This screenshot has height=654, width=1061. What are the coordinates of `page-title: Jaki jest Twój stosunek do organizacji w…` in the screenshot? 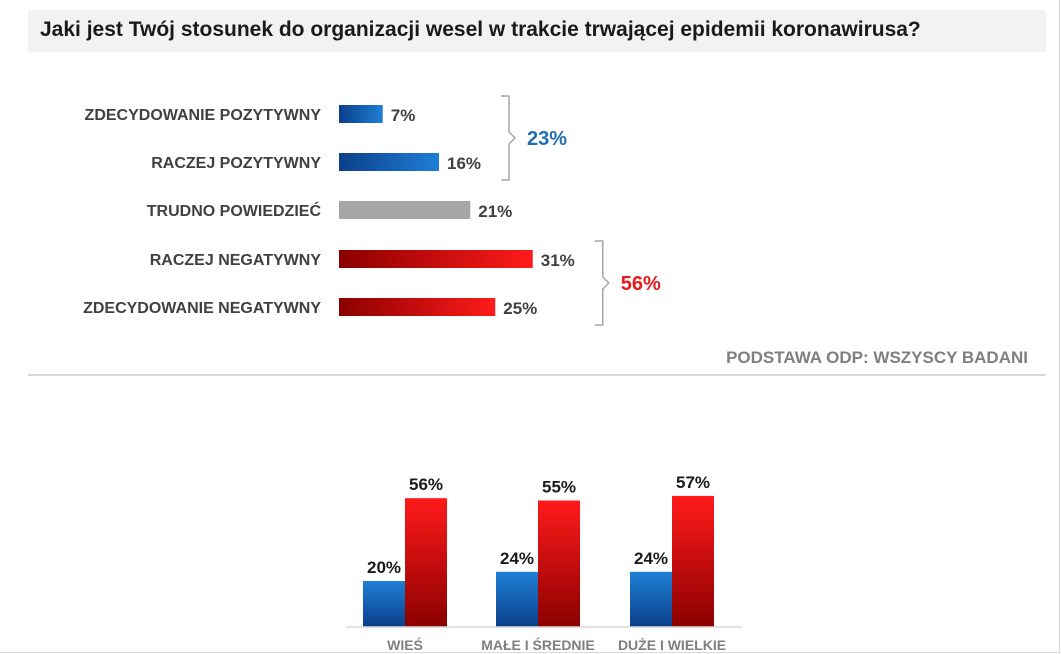 It's located at (480, 29).